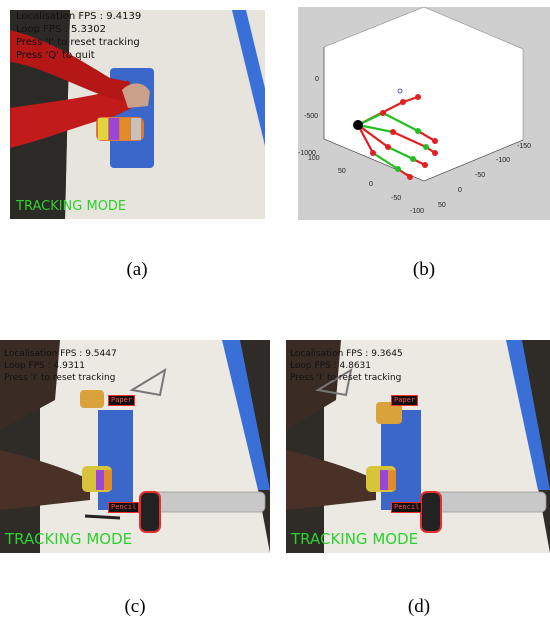  Describe the element at coordinates (342, 171) in the screenshot. I see `panel-b-tick-l1: 50` at that location.